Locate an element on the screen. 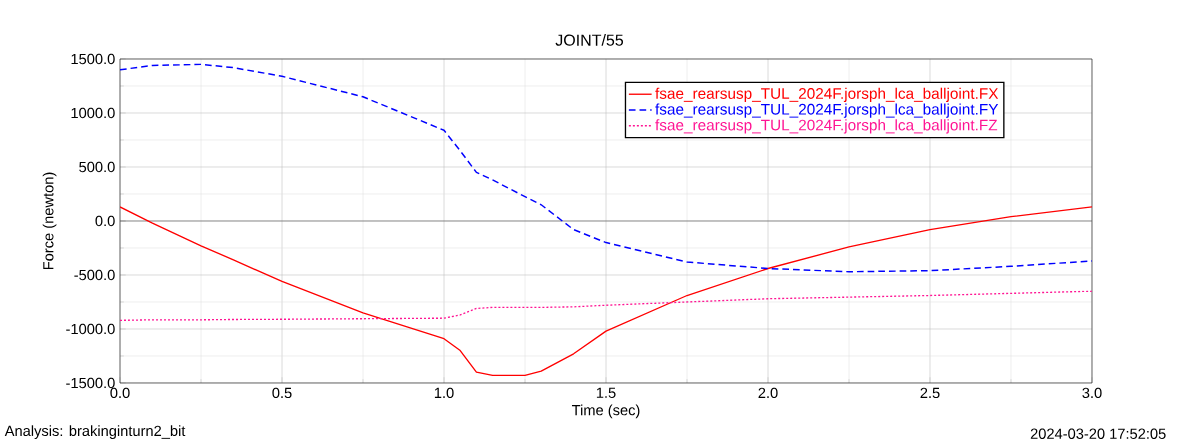 The image size is (1179, 445). y-tick-label: 500.0 is located at coordinates (97, 167).